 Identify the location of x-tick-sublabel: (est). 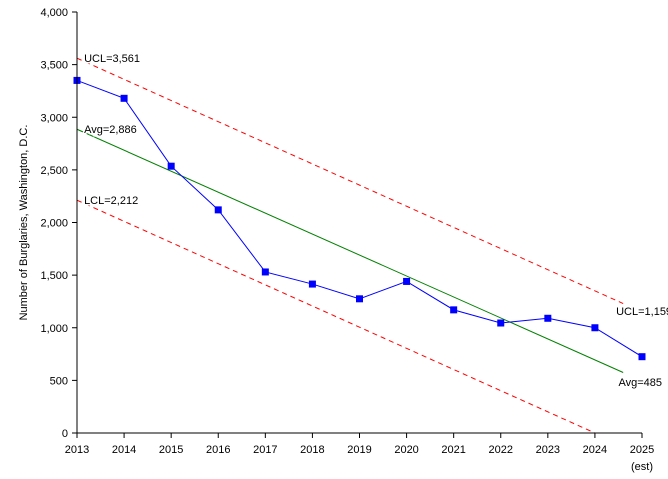
(642, 467).